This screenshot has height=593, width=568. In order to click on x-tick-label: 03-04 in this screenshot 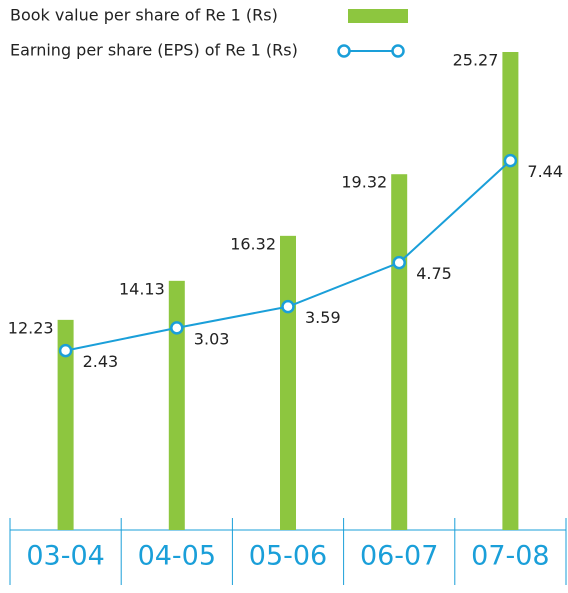, I will do `click(65, 556)`.